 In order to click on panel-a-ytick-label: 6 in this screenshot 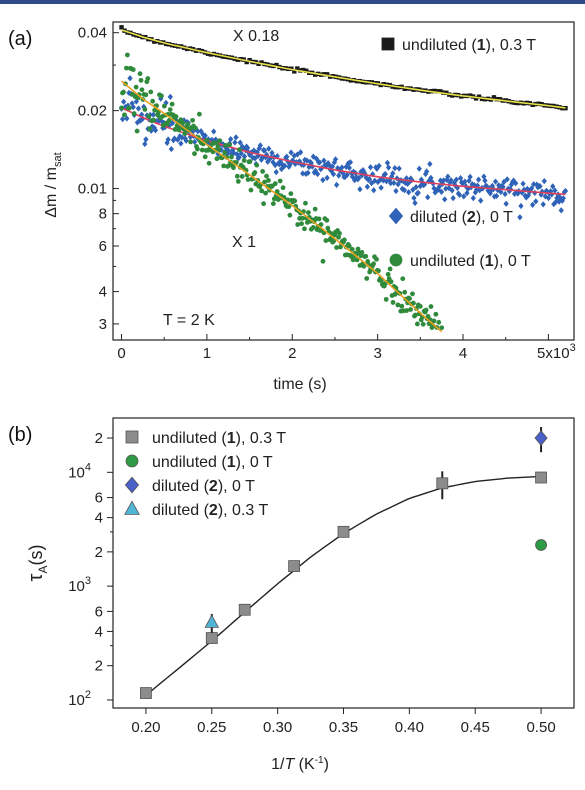, I will do `click(103, 246)`.